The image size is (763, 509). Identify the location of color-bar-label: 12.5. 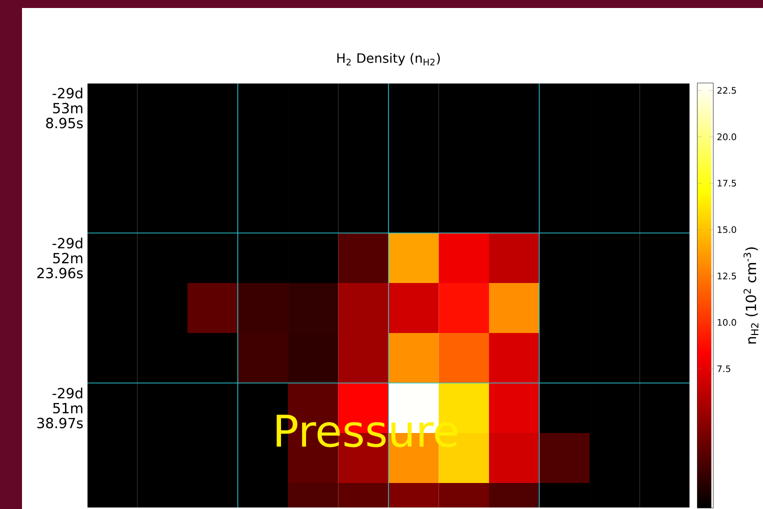
(727, 276).